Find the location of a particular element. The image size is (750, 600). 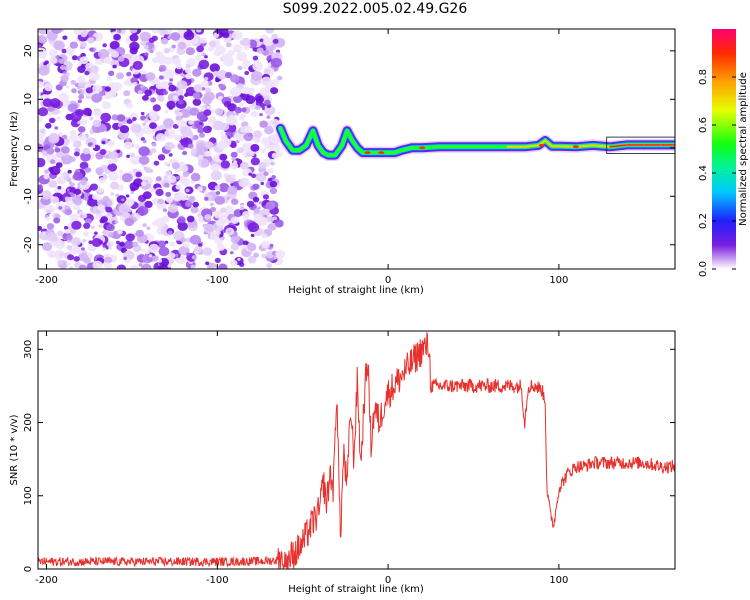

signal-track-core is located at coordinates (602, 146).